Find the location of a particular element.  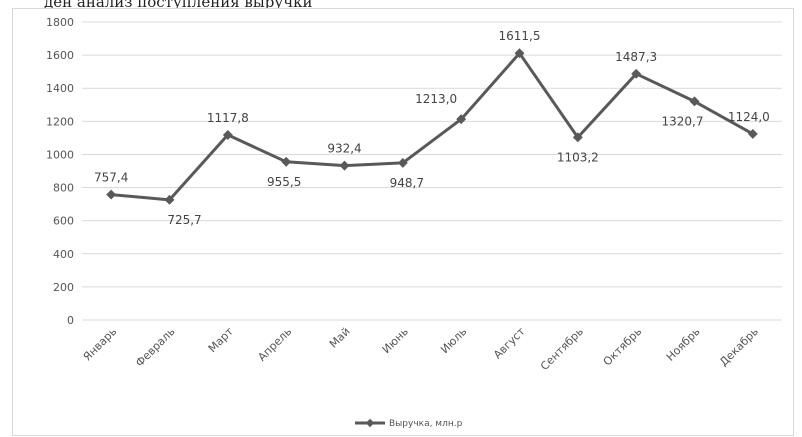

data-label: 1320,7 is located at coordinates (683, 121).